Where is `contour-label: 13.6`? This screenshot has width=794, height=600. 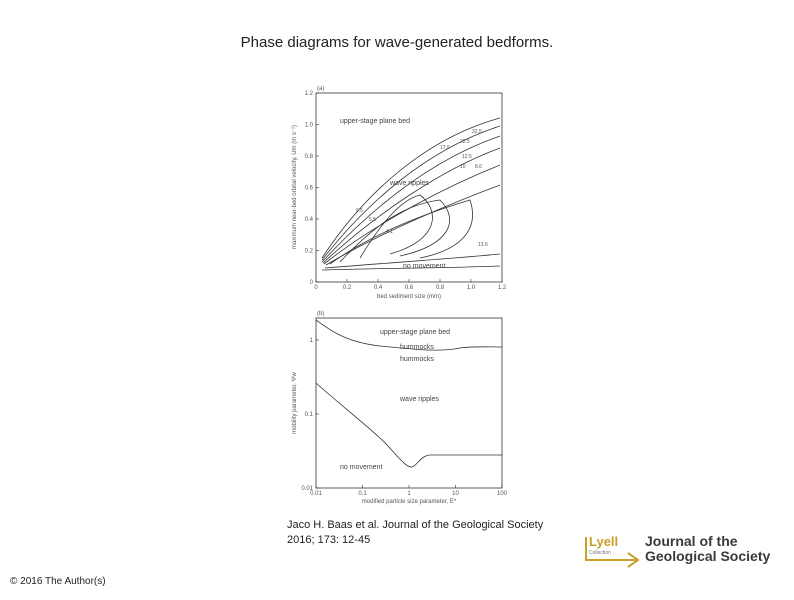 contour-label: 13.6 is located at coordinates (483, 245).